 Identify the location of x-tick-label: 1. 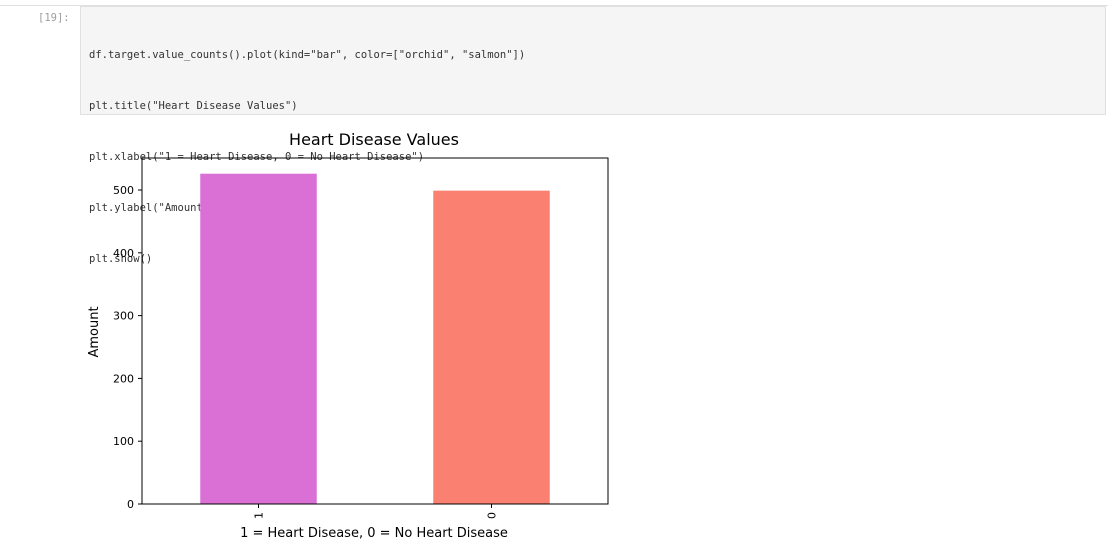
(259, 515).